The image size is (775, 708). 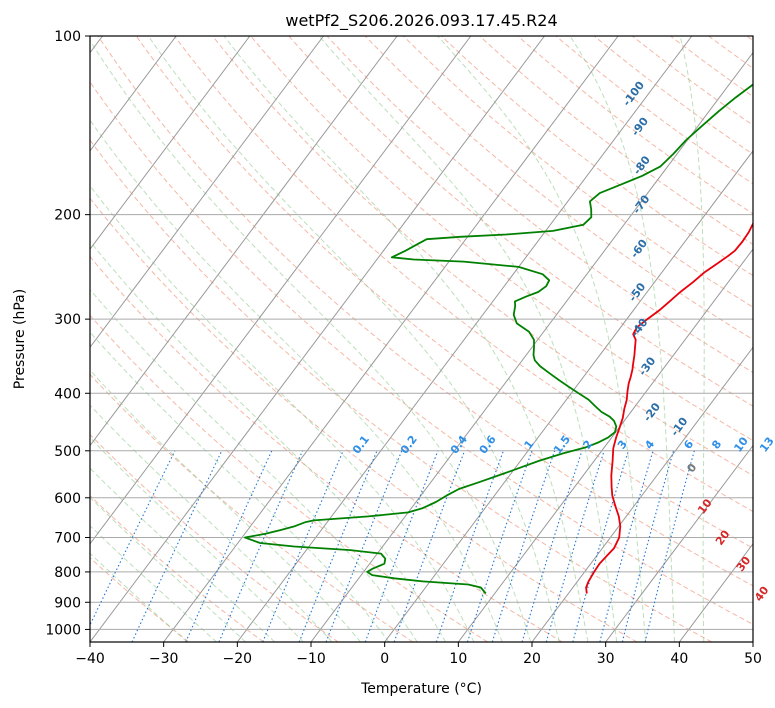 I want to click on y-tick-label: 900, so click(x=67, y=603).